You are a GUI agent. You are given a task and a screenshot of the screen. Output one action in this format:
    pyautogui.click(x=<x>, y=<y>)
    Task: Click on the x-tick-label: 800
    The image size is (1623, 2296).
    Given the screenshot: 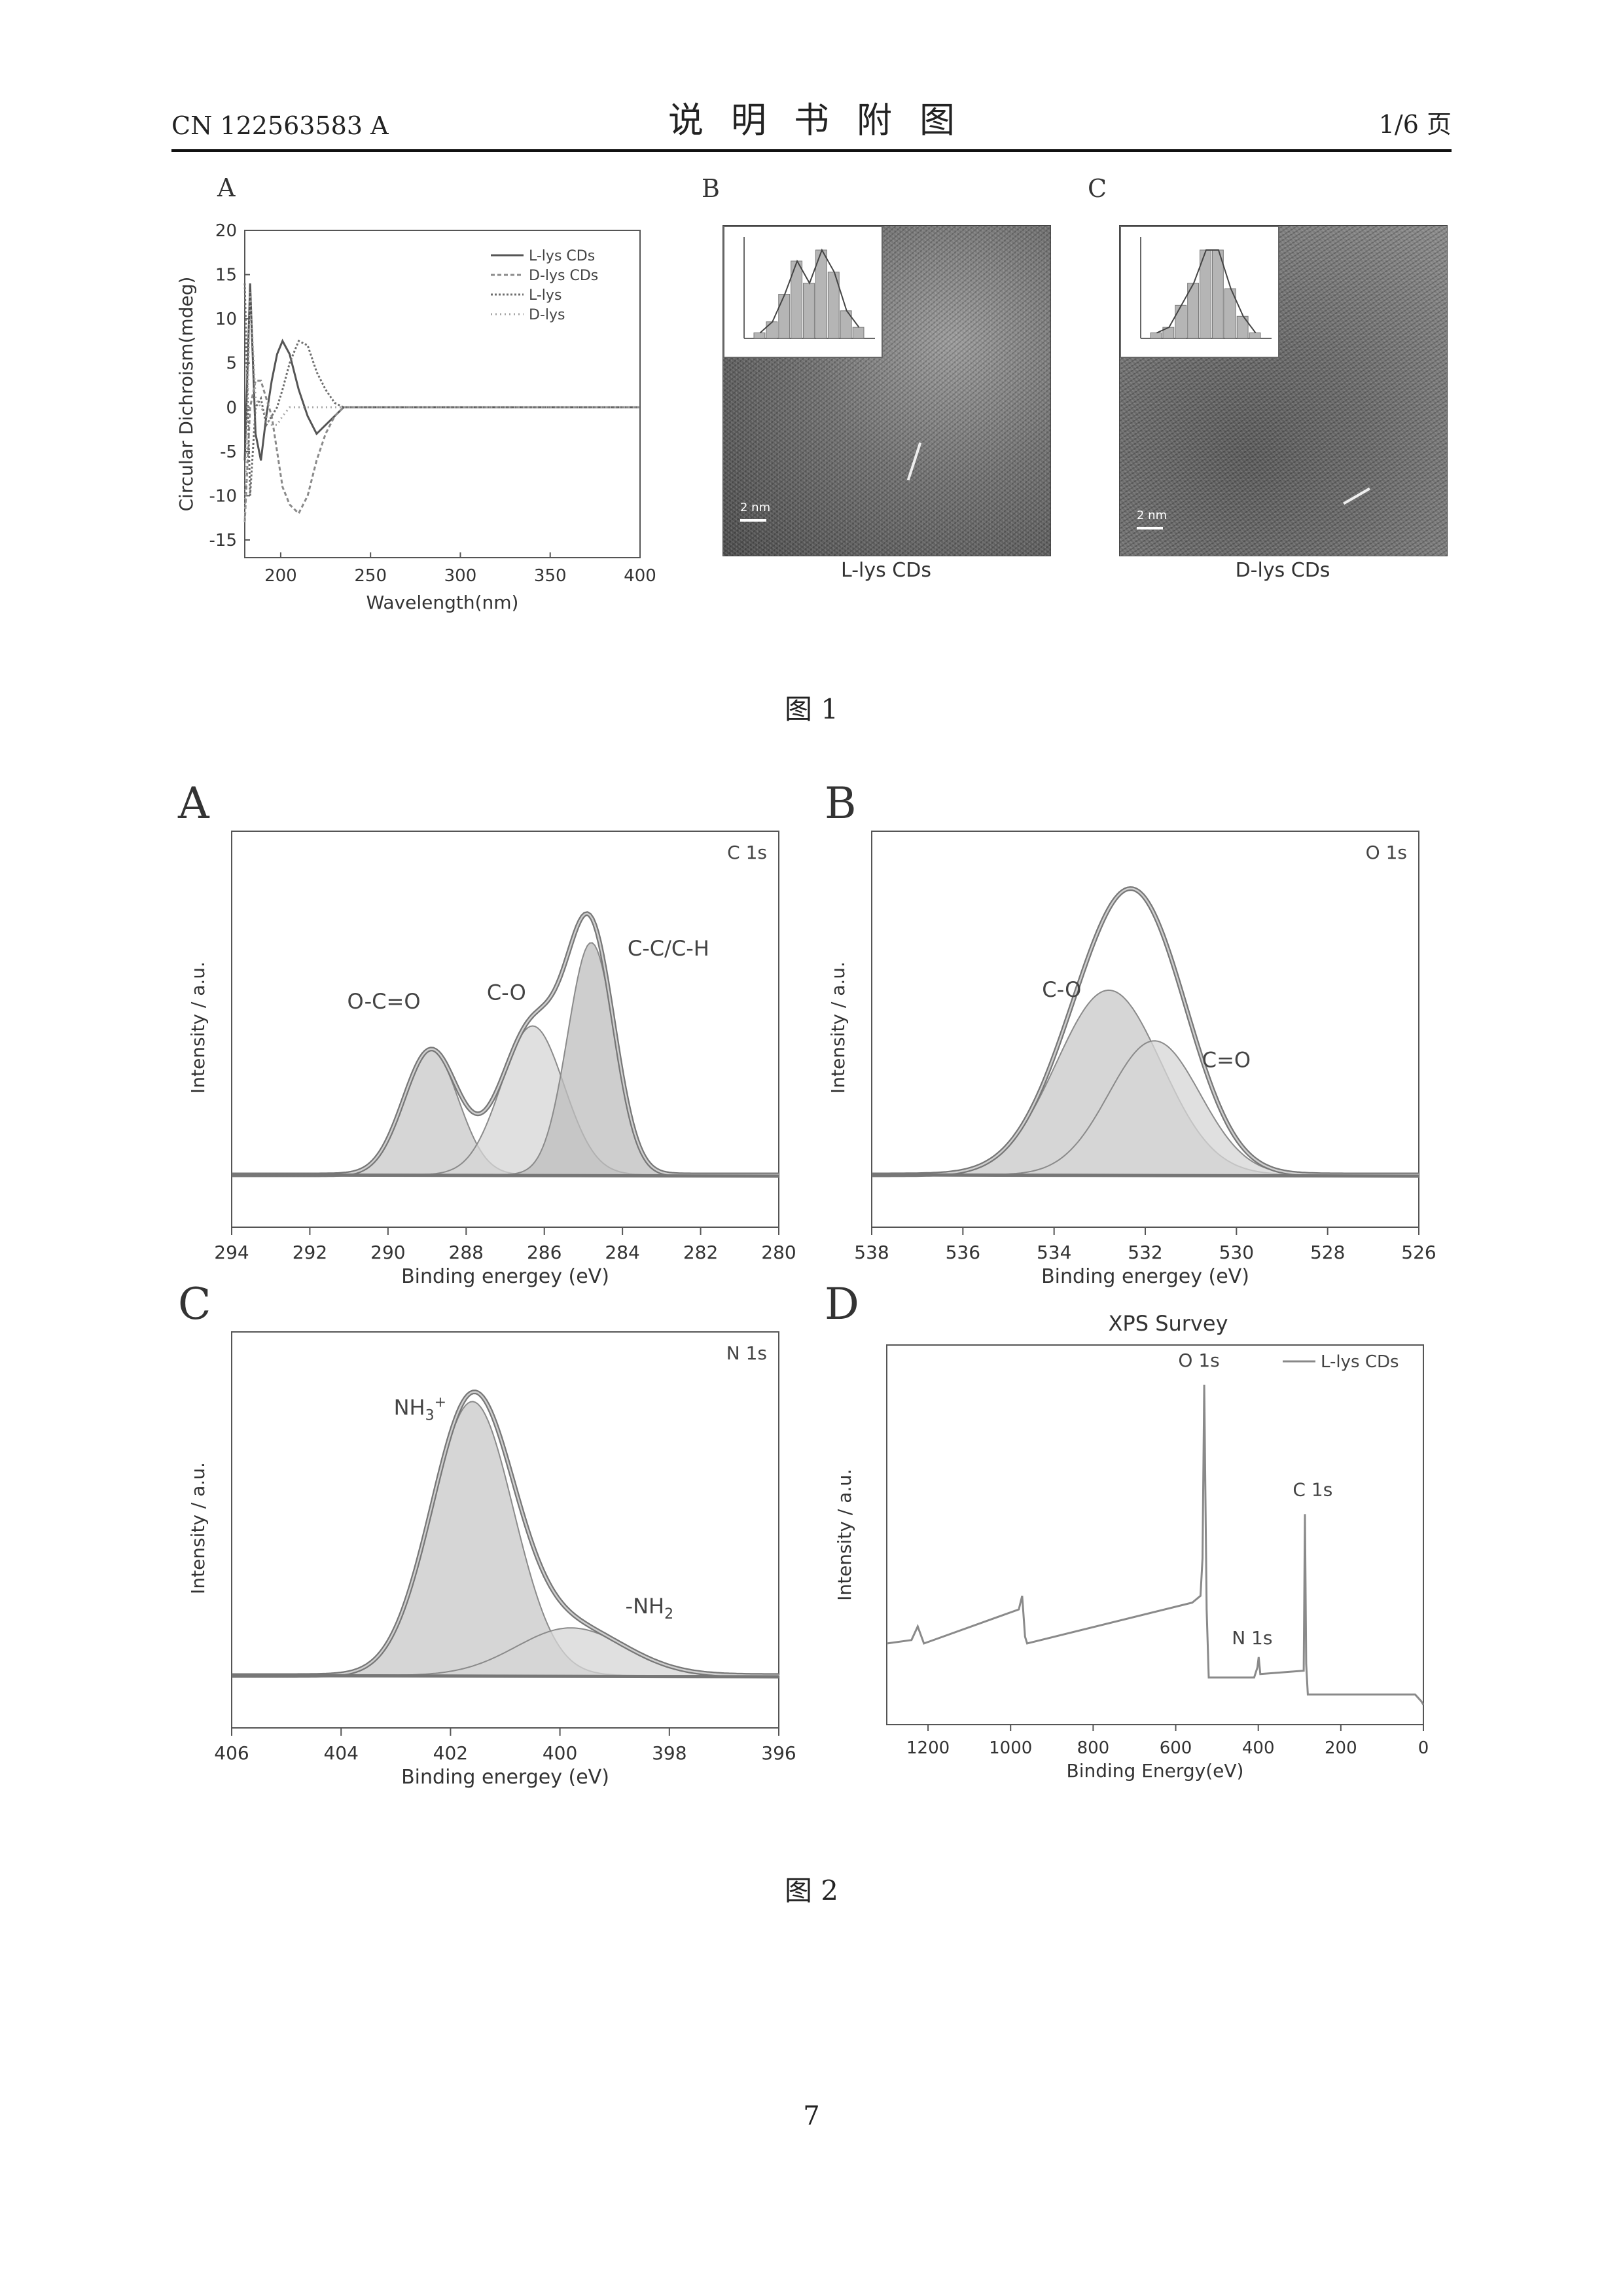 What is the action you would take?
    pyautogui.click(x=1093, y=1748)
    